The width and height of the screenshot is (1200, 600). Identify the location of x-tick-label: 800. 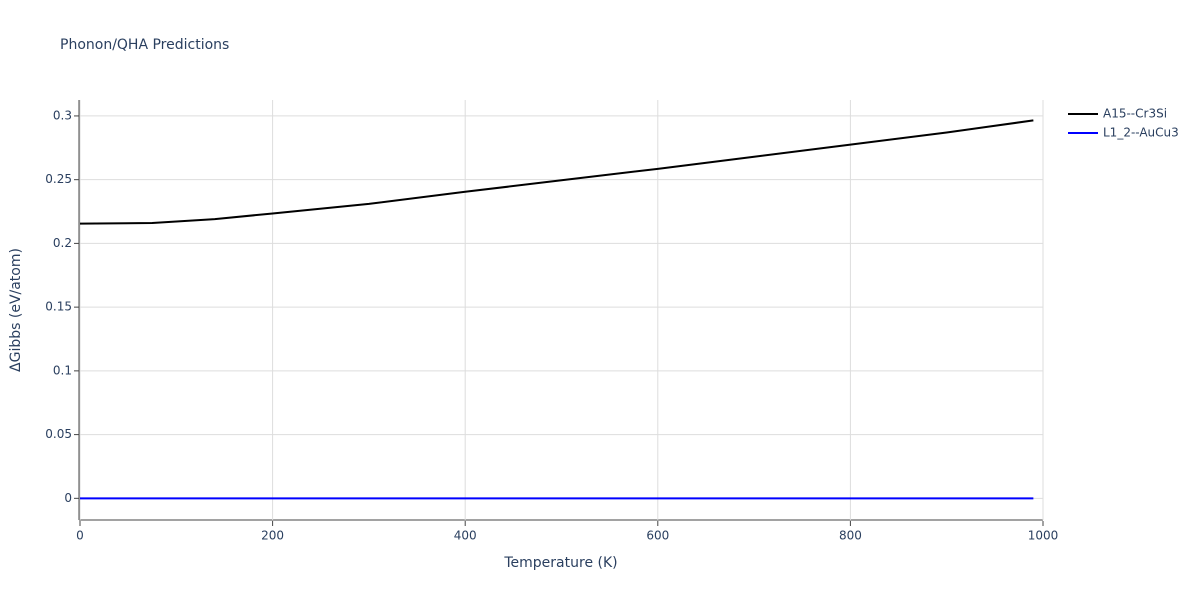
(850, 536).